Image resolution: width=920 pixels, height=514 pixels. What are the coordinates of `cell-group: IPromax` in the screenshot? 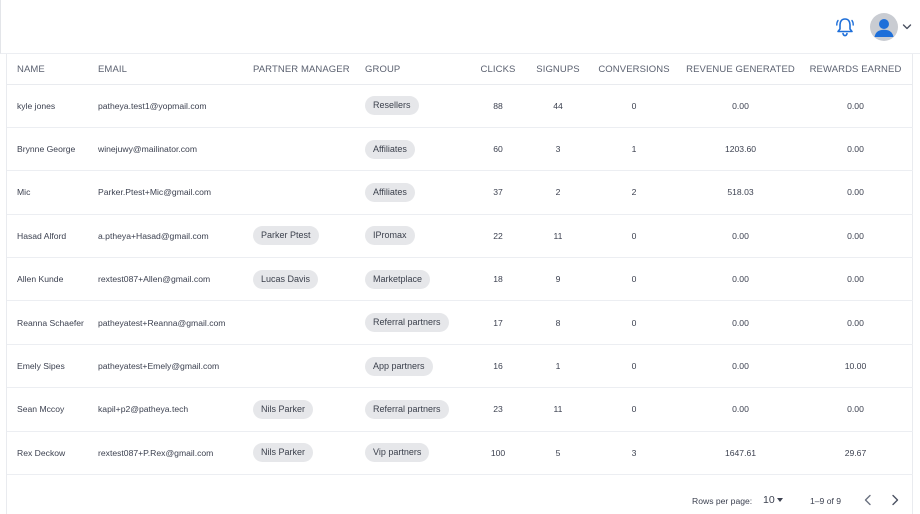 It's located at (415, 236).